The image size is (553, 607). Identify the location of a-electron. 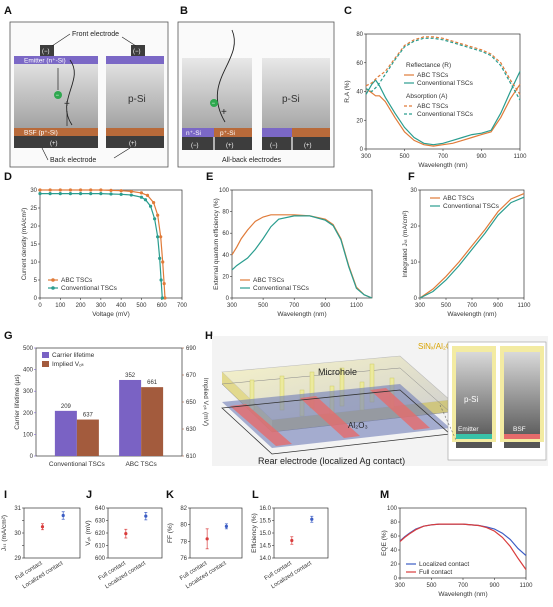
(58, 95).